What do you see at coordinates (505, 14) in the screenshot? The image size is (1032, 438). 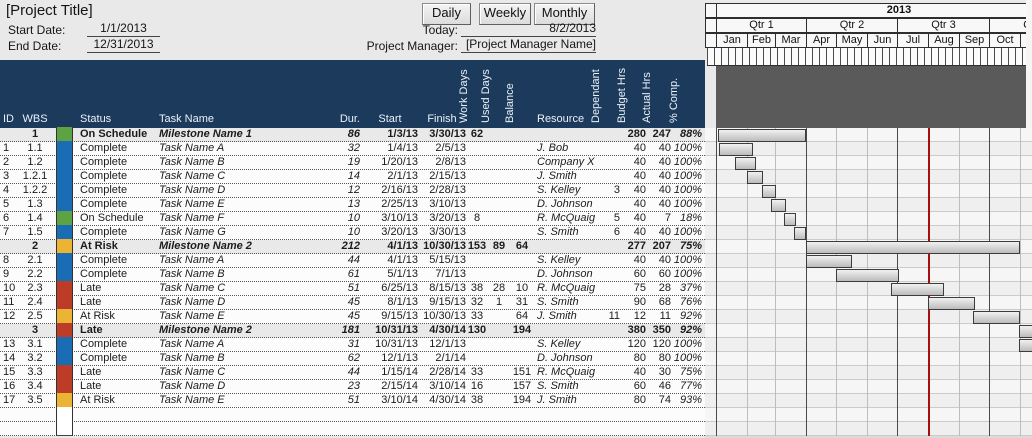 I see `weekly-button: Weekly` at bounding box center [505, 14].